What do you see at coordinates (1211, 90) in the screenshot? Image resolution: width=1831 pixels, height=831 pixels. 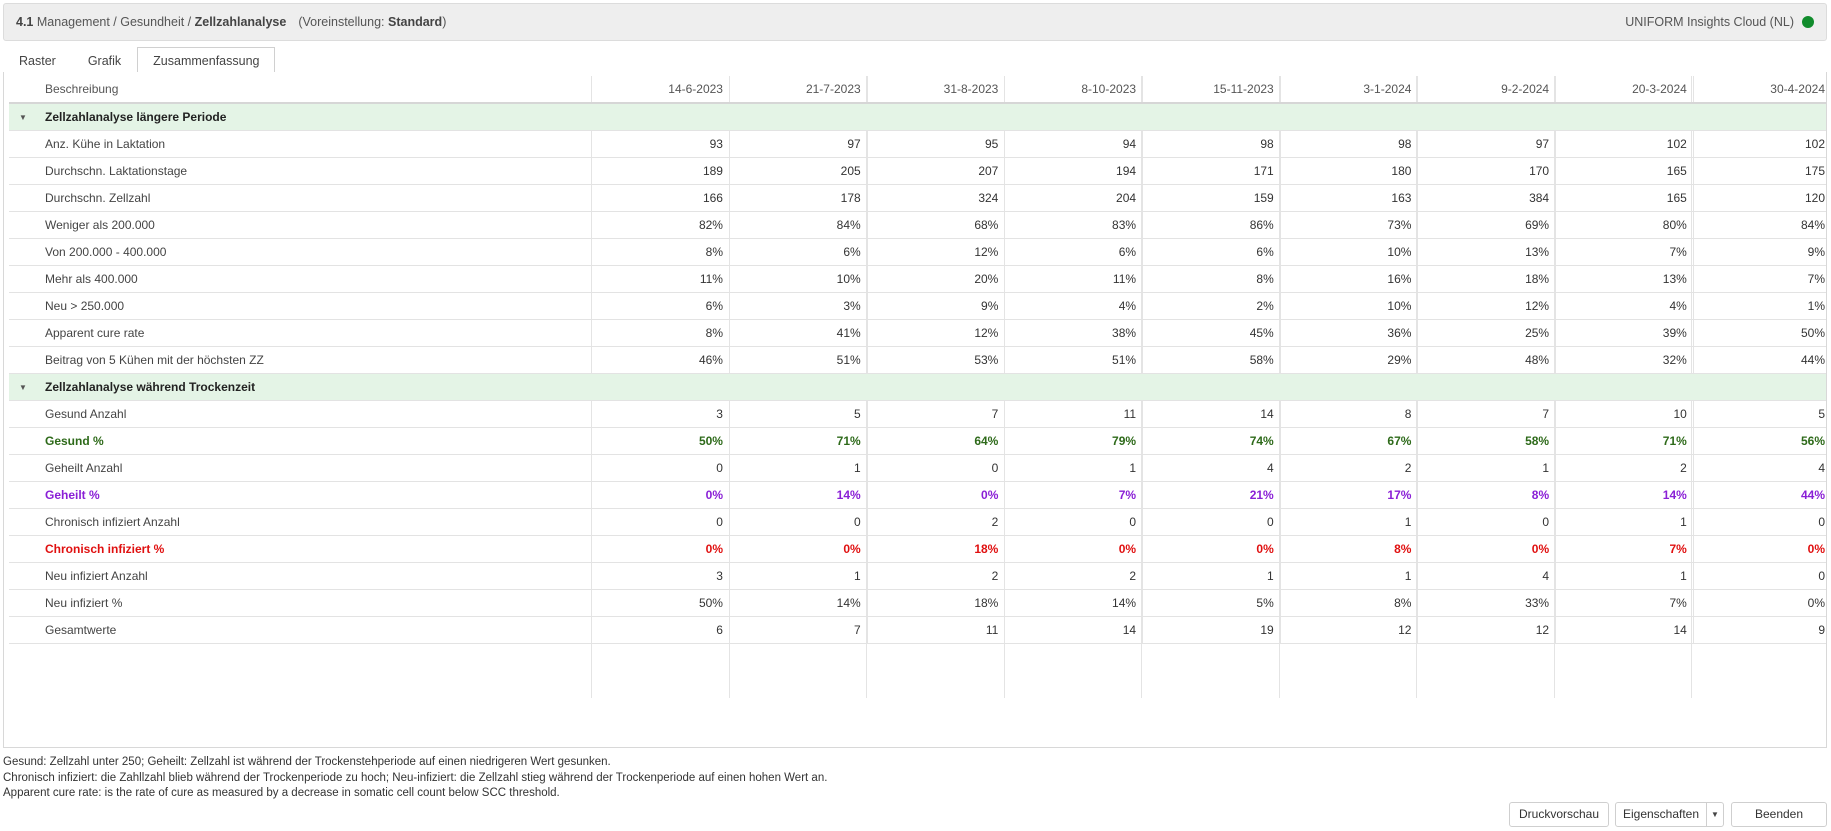 I see `column-header-date: 15-11-2023` at bounding box center [1211, 90].